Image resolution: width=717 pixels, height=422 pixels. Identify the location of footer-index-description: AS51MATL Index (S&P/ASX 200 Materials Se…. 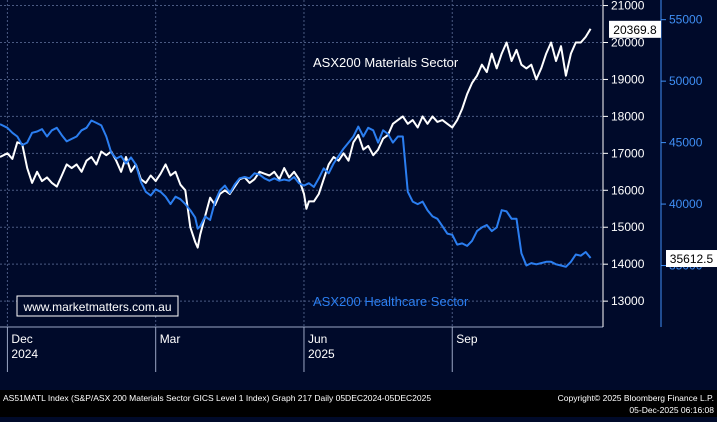
(217, 398).